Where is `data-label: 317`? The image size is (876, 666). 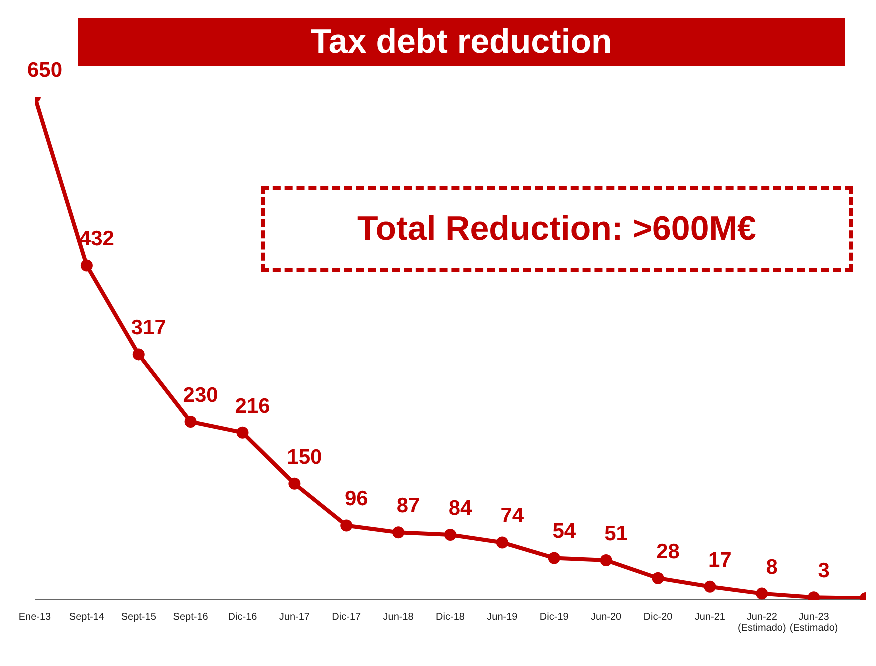
data-label: 317 is located at coordinates (148, 328).